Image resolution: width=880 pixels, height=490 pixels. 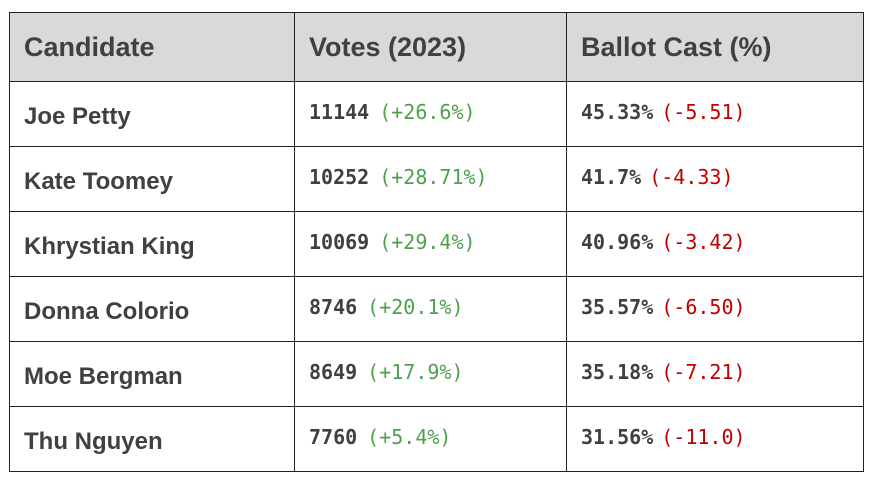 I want to click on ballot-cell: 45.33% (-5.51), so click(x=715, y=114).